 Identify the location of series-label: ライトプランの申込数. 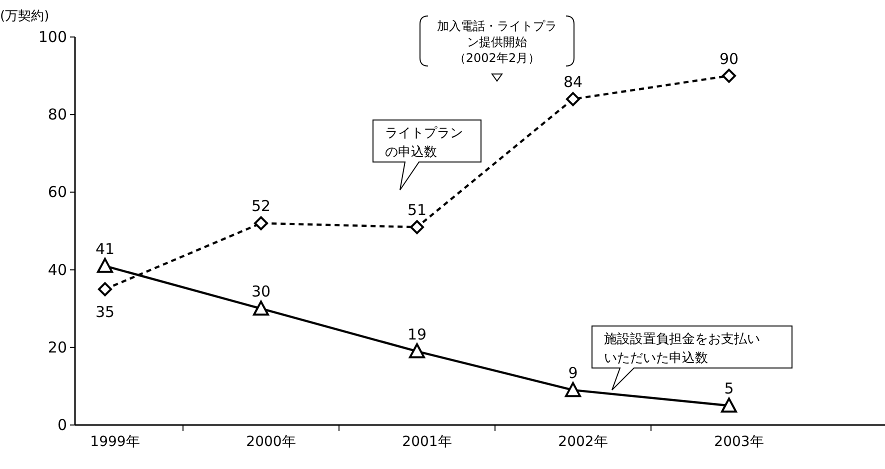
(424, 143).